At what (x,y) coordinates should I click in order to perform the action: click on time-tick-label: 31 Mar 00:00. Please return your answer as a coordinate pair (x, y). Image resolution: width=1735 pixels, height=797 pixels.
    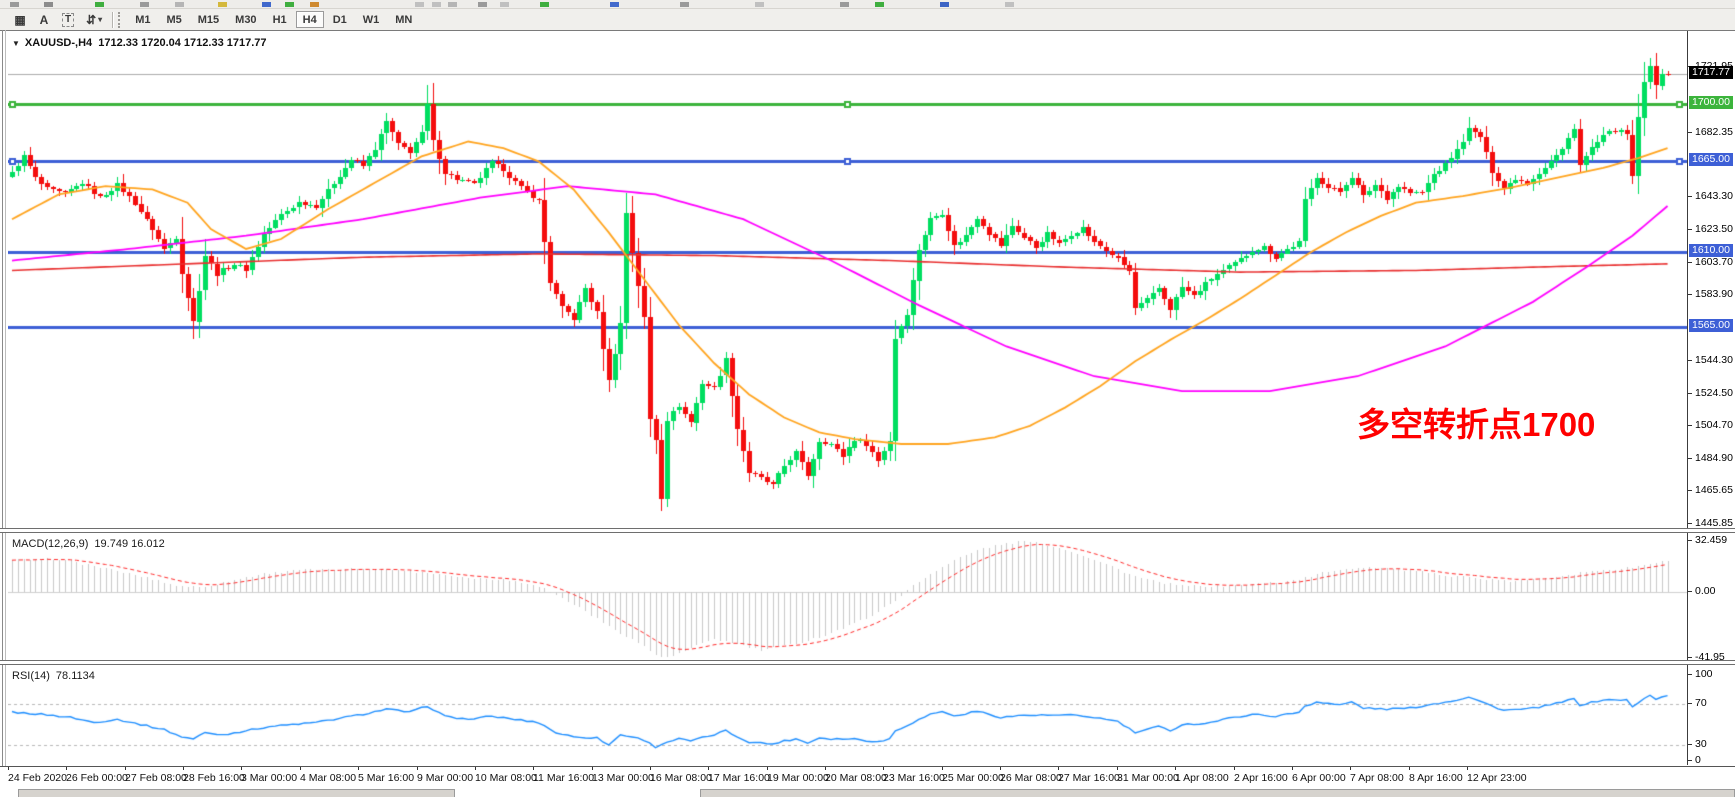
    Looking at the image, I should click on (1148, 778).